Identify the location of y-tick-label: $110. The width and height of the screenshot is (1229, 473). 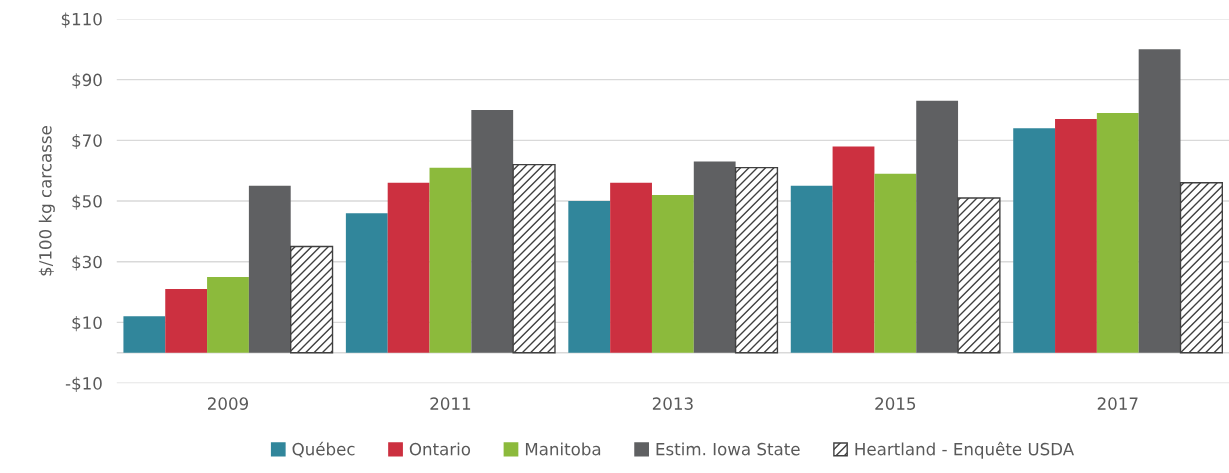
(81, 20).